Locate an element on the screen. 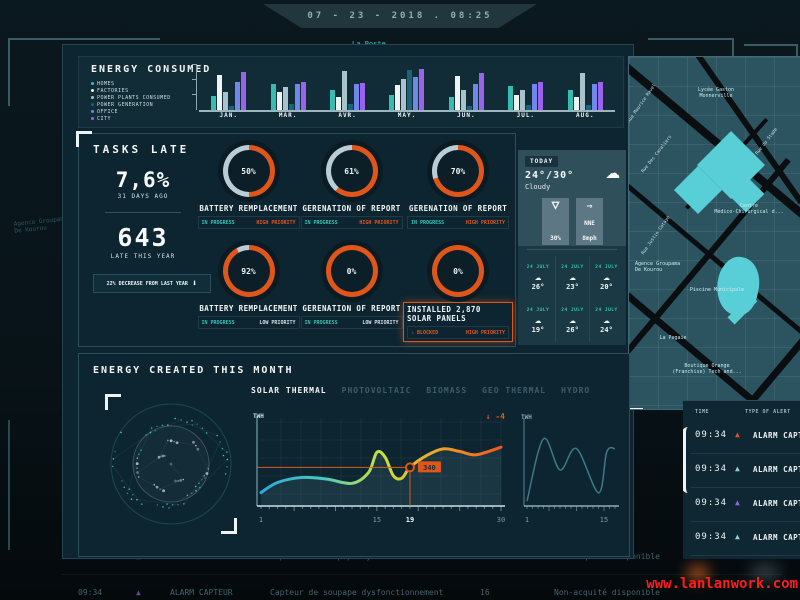 The image size is (800, 600). map-street-cavaliers: Rue Des Cavaliers is located at coordinates (657, 154).